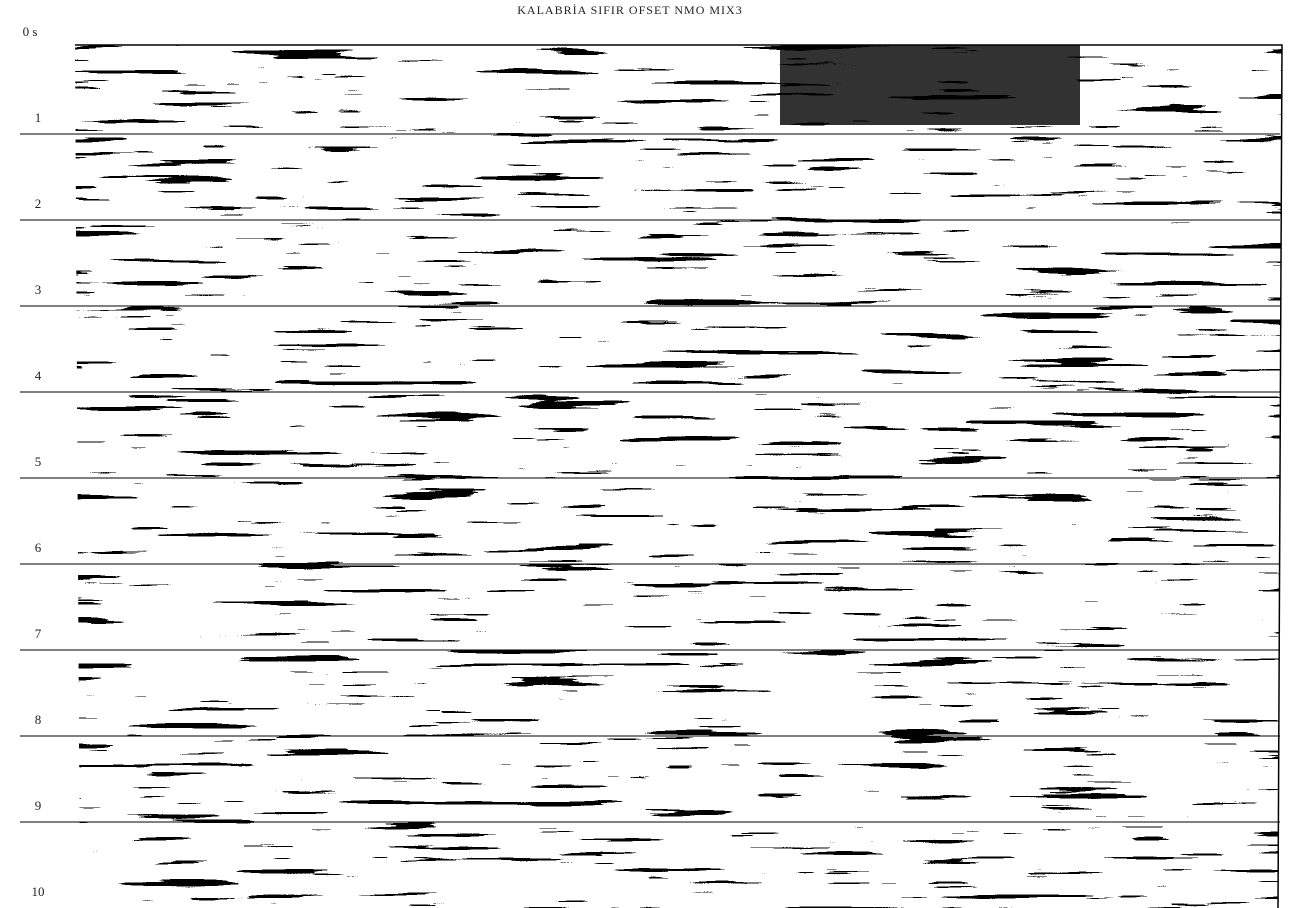 This screenshot has height=908, width=1307. I want to click on title: KALABRİA SIFIR OFSET NMO MIX3, so click(629, 10).